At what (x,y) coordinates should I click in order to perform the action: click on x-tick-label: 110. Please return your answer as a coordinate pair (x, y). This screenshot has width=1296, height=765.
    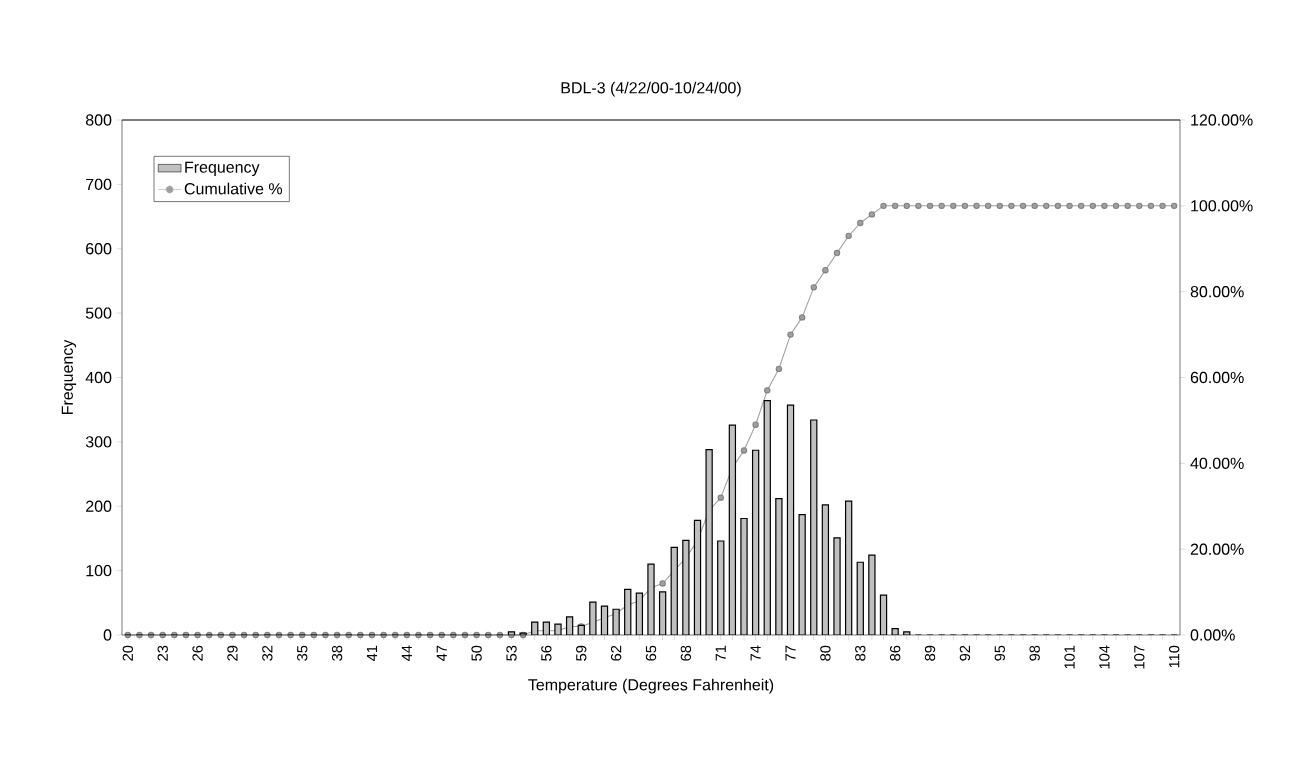
    Looking at the image, I should click on (1174, 656).